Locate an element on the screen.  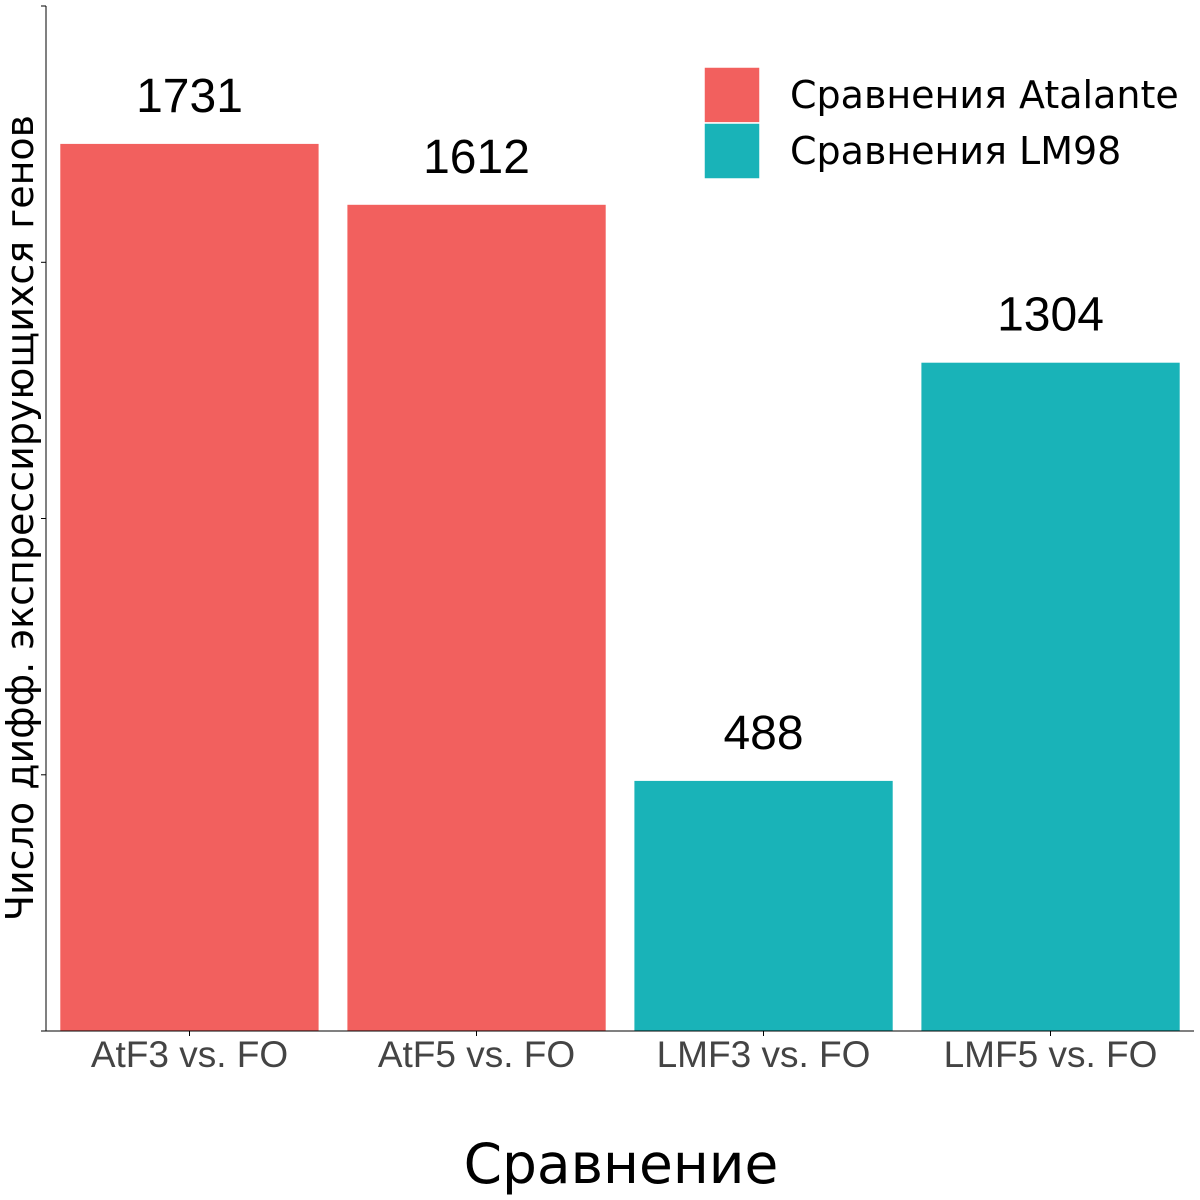
value-label-3: 488 is located at coordinates (763, 733).